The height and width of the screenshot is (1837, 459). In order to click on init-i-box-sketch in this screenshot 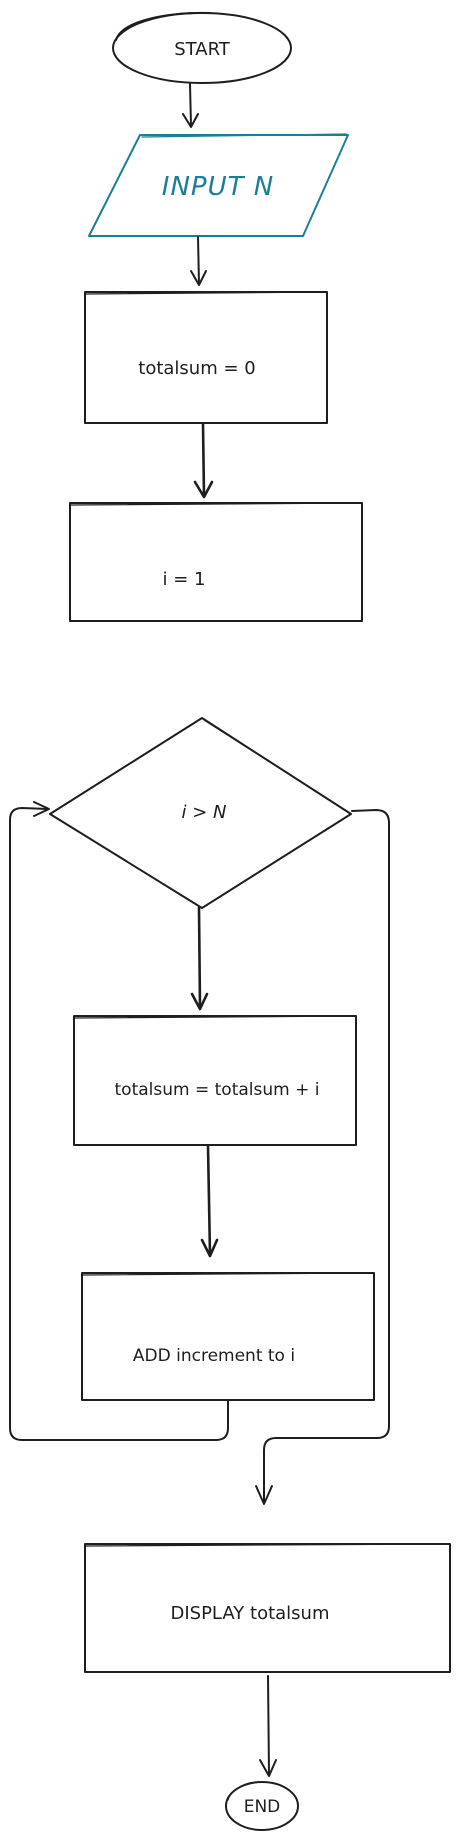, I will do `click(216, 504)`.